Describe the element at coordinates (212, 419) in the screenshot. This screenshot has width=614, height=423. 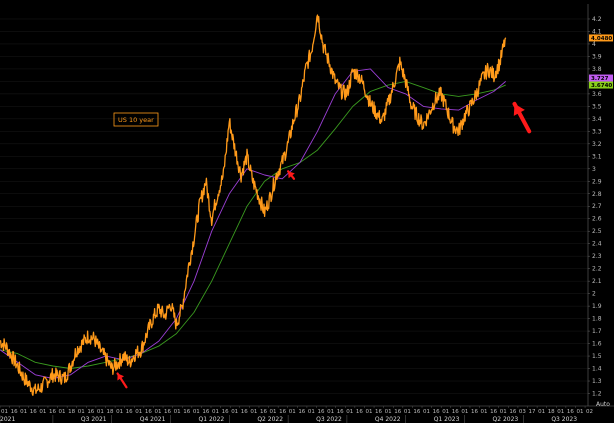
I see `quarter-label: Q1 2022` at that location.